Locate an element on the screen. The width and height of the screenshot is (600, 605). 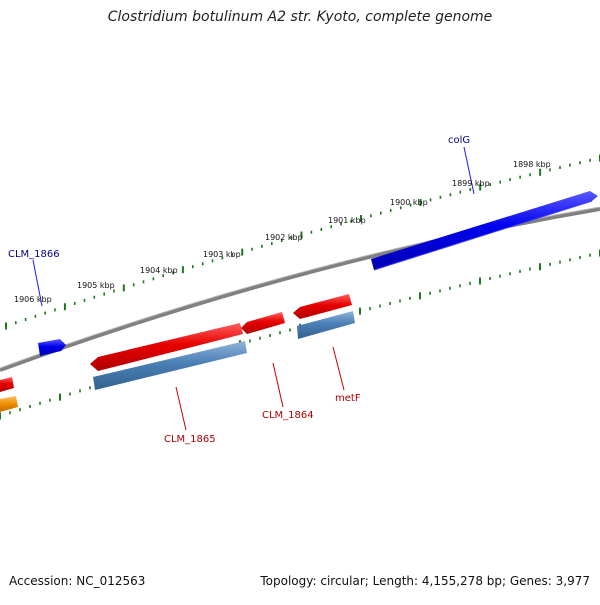
ruler-tick-label: 1905 kbp is located at coordinates (96, 285).